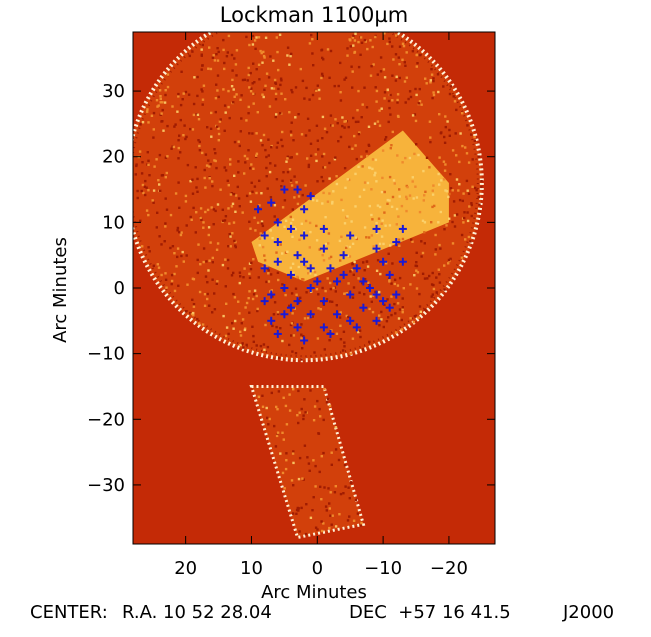 The image size is (651, 637). I want to click on x-tick-label: −20, so click(449, 568).